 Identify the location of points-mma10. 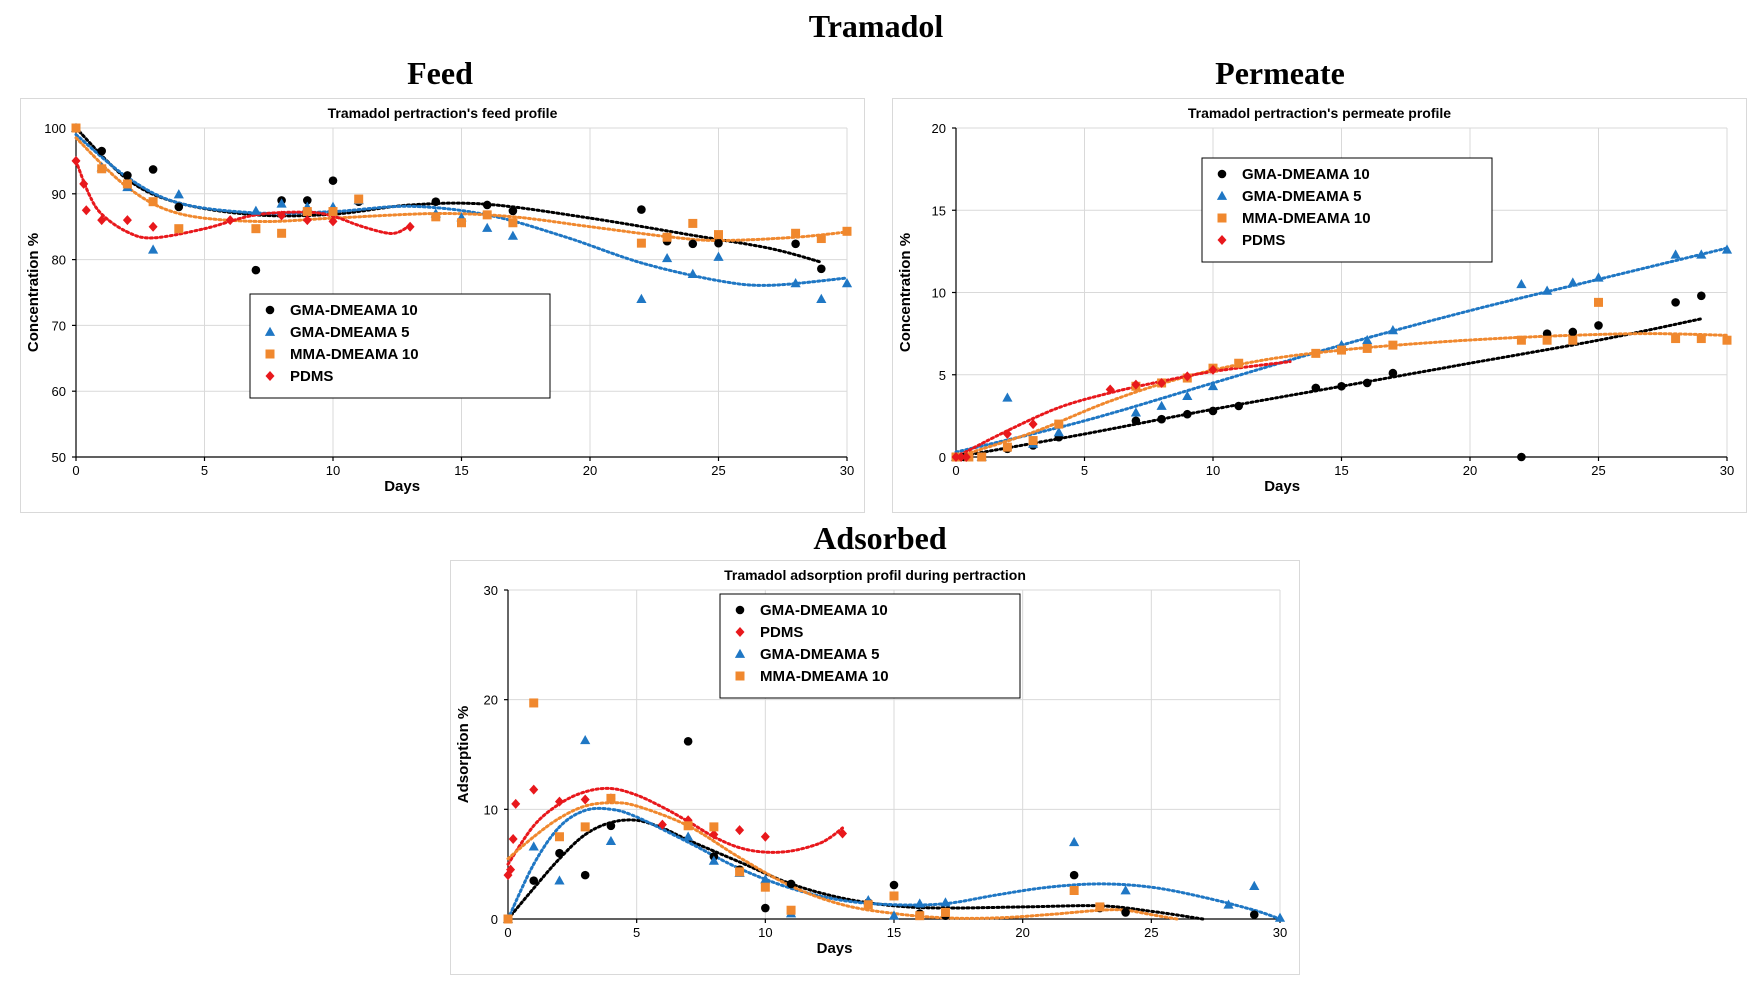
(804, 811).